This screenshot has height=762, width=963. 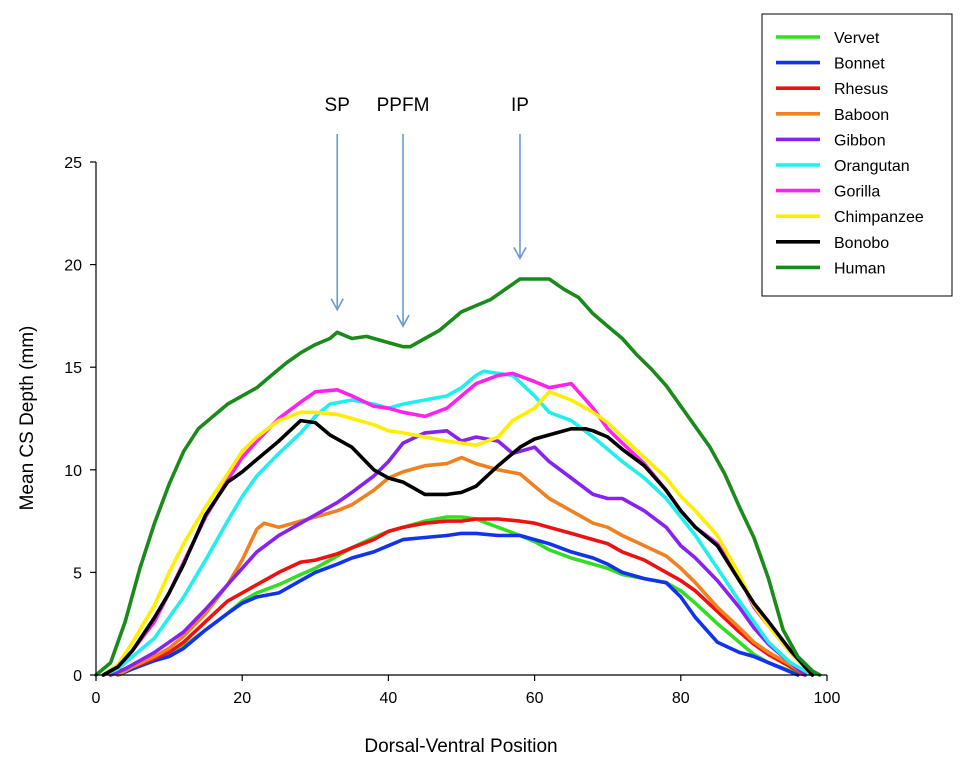 What do you see at coordinates (403, 105) in the screenshot?
I see `annotation-label-ppfm: PPFM` at bounding box center [403, 105].